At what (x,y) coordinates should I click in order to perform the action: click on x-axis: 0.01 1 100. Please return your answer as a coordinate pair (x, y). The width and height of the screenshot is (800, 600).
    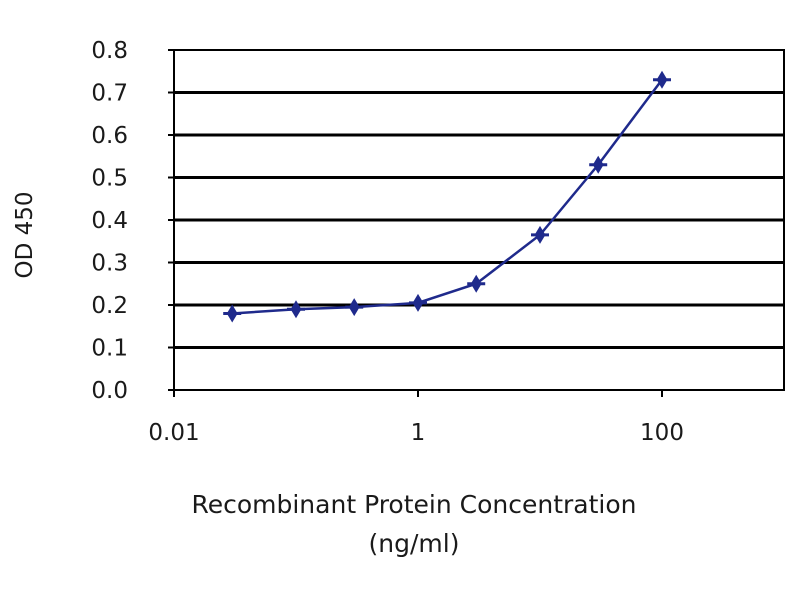
    Looking at the image, I should click on (416, 418).